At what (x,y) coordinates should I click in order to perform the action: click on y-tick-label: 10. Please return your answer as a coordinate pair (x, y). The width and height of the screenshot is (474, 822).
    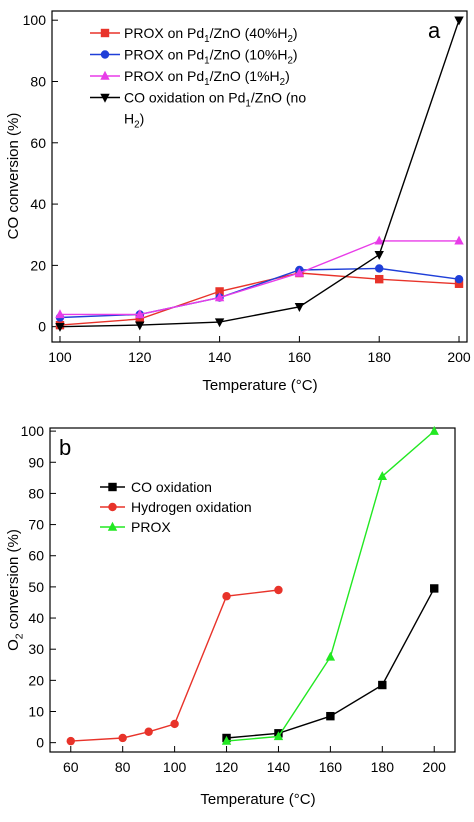
    Looking at the image, I should click on (36, 712).